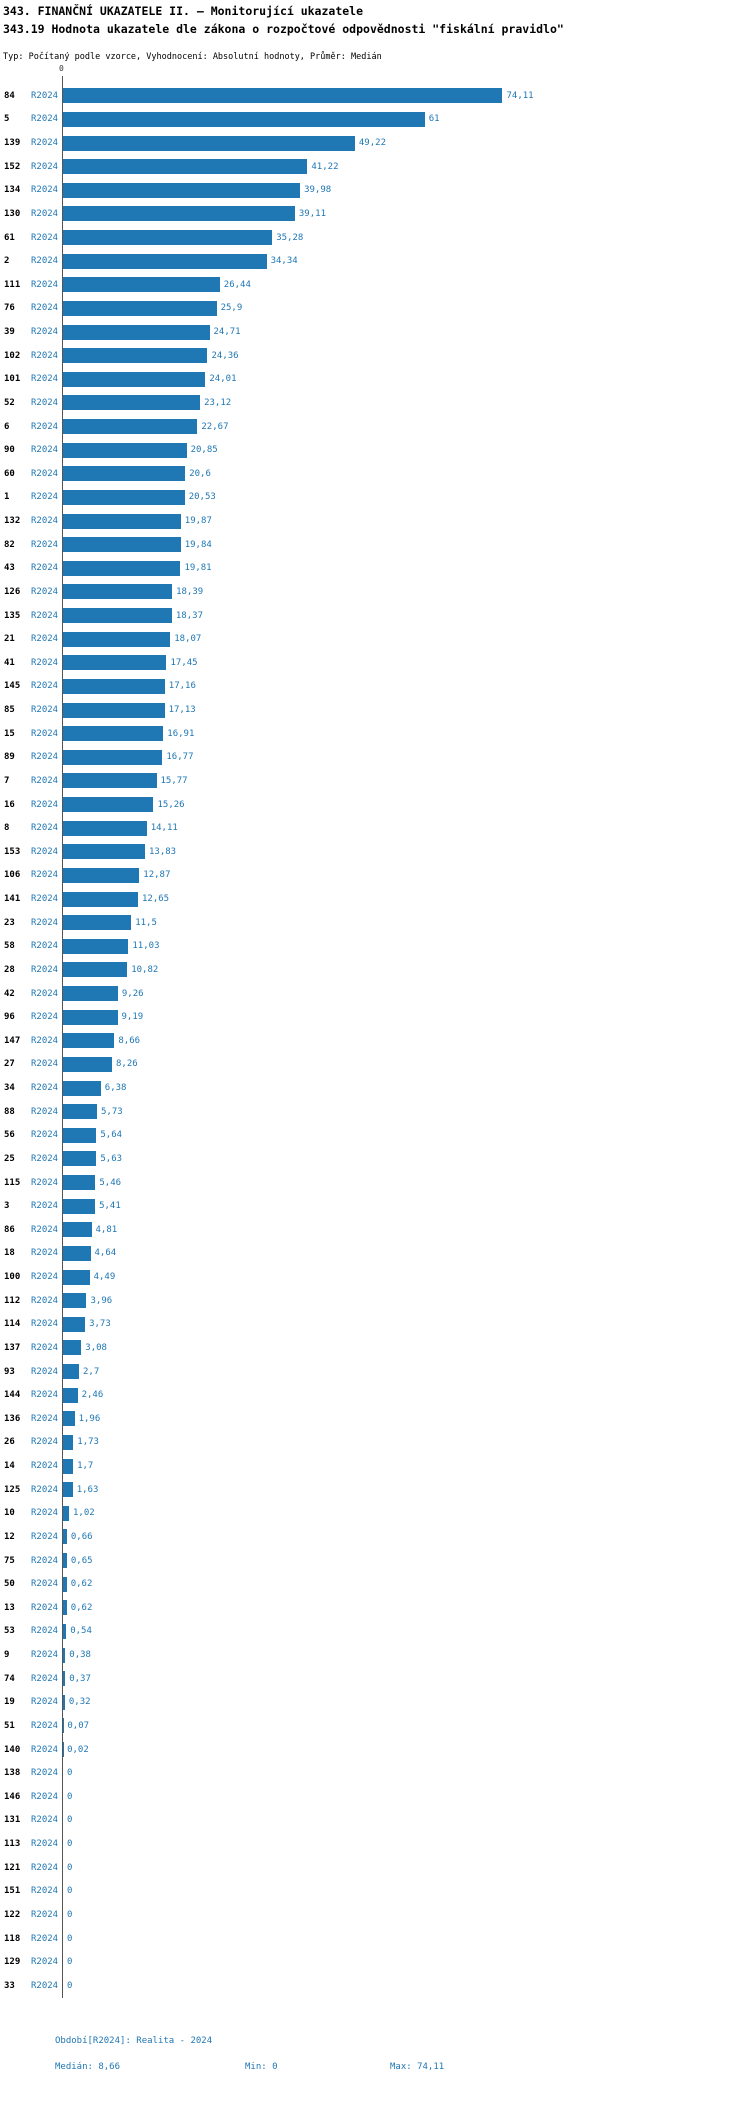  What do you see at coordinates (375, 332) in the screenshot?
I see `chart-row: 39 R2024 24,71` at bounding box center [375, 332].